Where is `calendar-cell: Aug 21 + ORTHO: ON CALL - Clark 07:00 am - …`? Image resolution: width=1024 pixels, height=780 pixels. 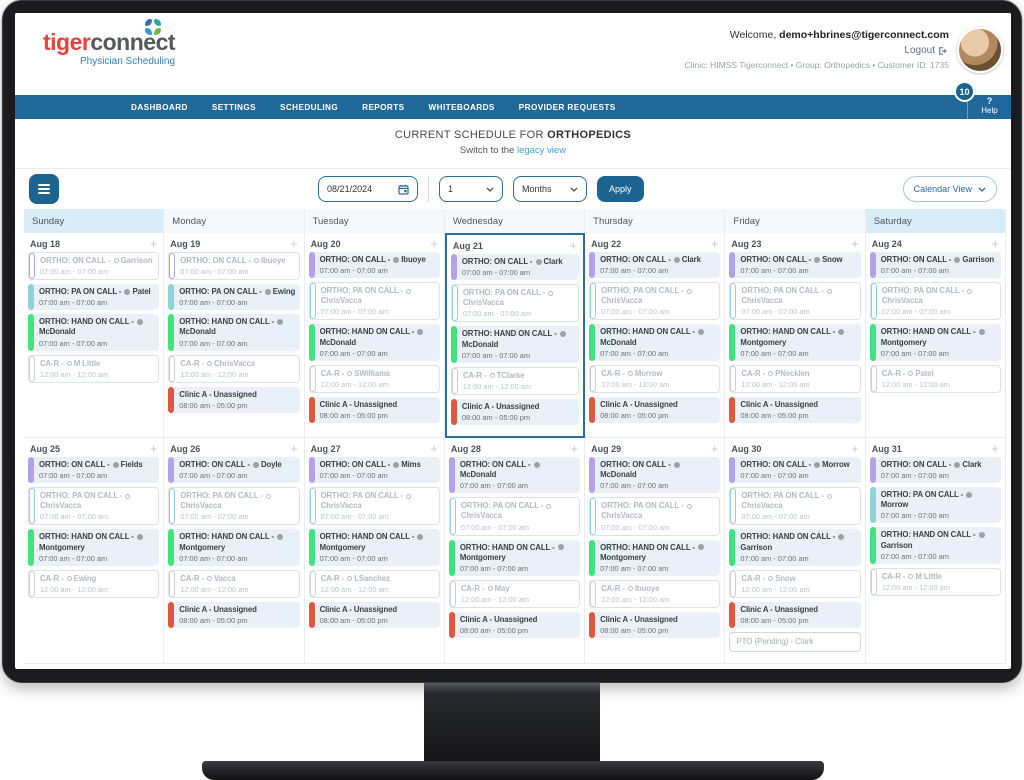 calendar-cell: Aug 21 + ORTHO: ON CALL - Clark 07:00 am - … is located at coordinates (515, 335).